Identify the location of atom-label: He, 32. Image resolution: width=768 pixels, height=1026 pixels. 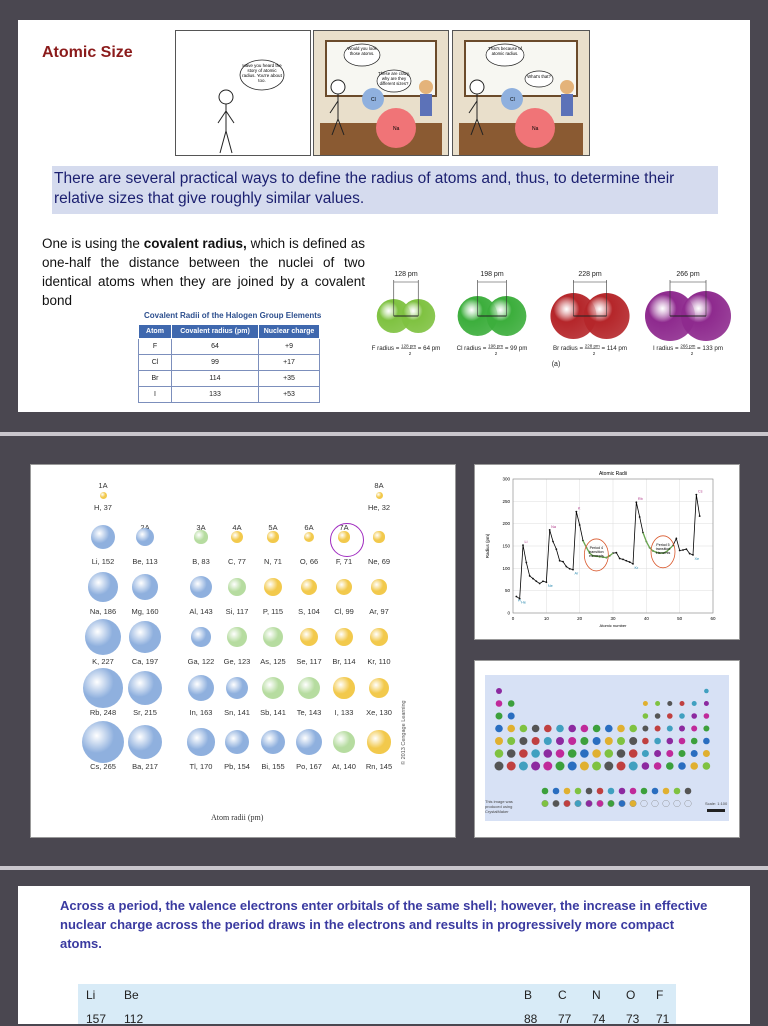
(379, 507).